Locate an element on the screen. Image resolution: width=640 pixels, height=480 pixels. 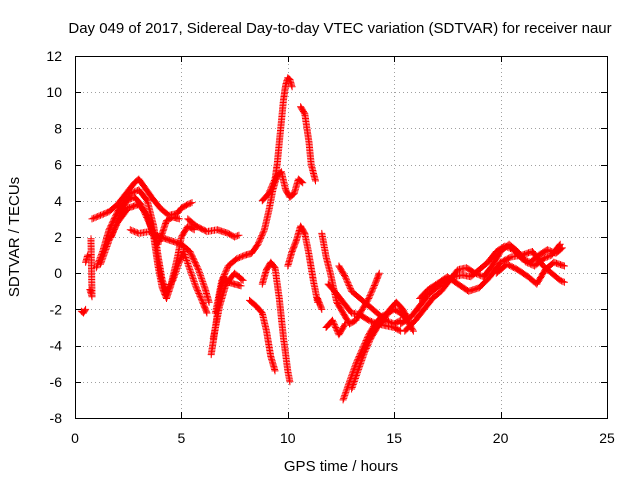
series-t28 is located at coordinates (530, 273).